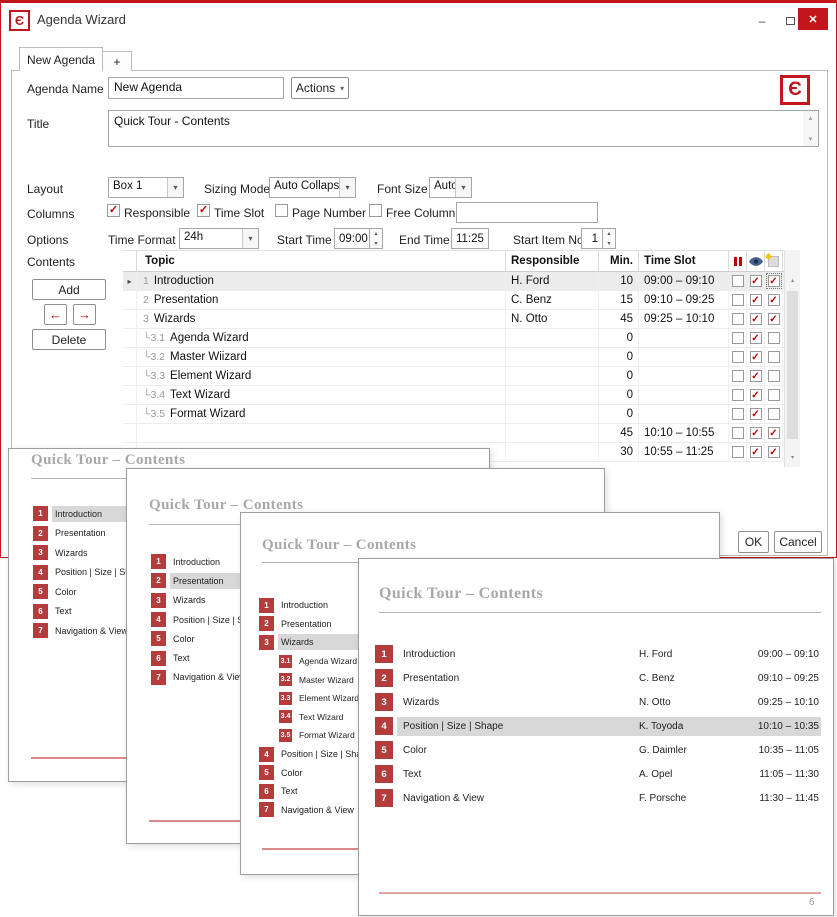  Describe the element at coordinates (352, 238) in the screenshot. I see `start-time-input: 09:00` at that location.